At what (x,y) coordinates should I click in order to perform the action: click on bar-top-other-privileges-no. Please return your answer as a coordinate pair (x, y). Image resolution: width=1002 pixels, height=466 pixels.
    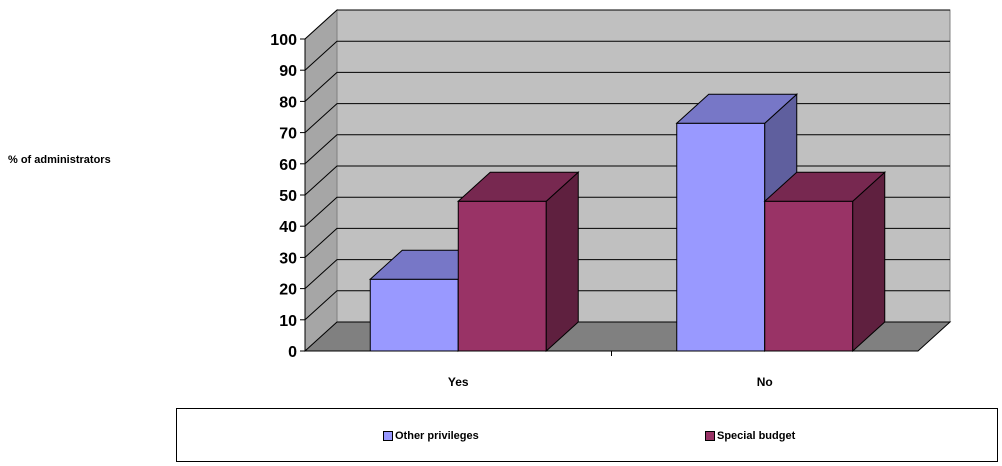
    Looking at the image, I should click on (737, 108).